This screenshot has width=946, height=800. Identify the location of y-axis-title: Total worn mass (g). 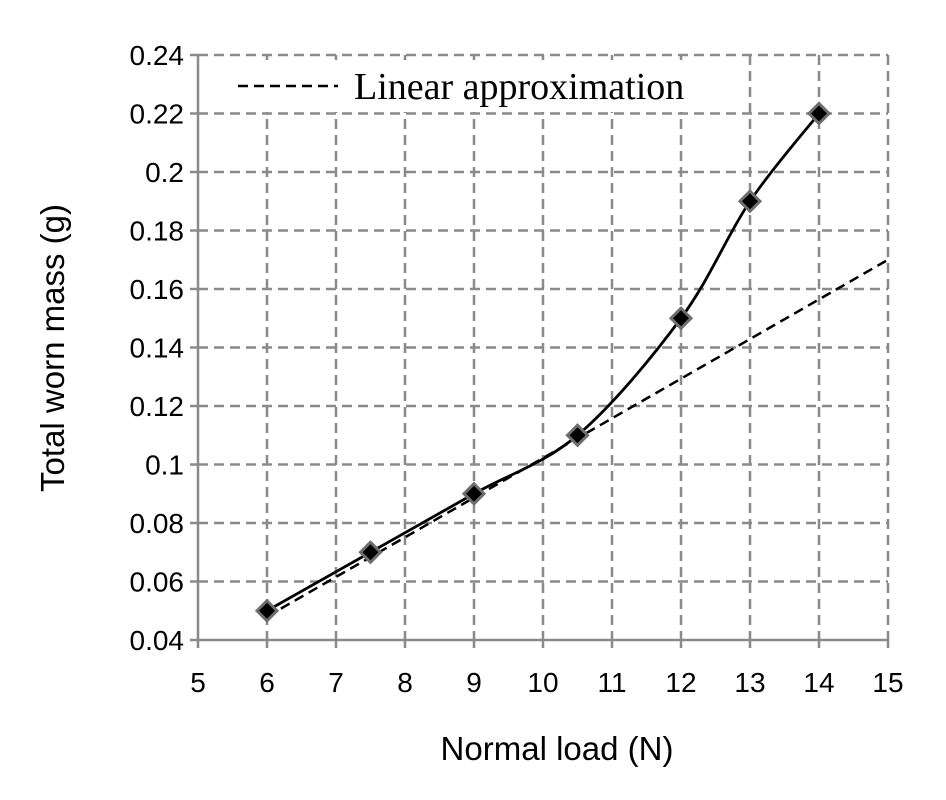
(52, 348).